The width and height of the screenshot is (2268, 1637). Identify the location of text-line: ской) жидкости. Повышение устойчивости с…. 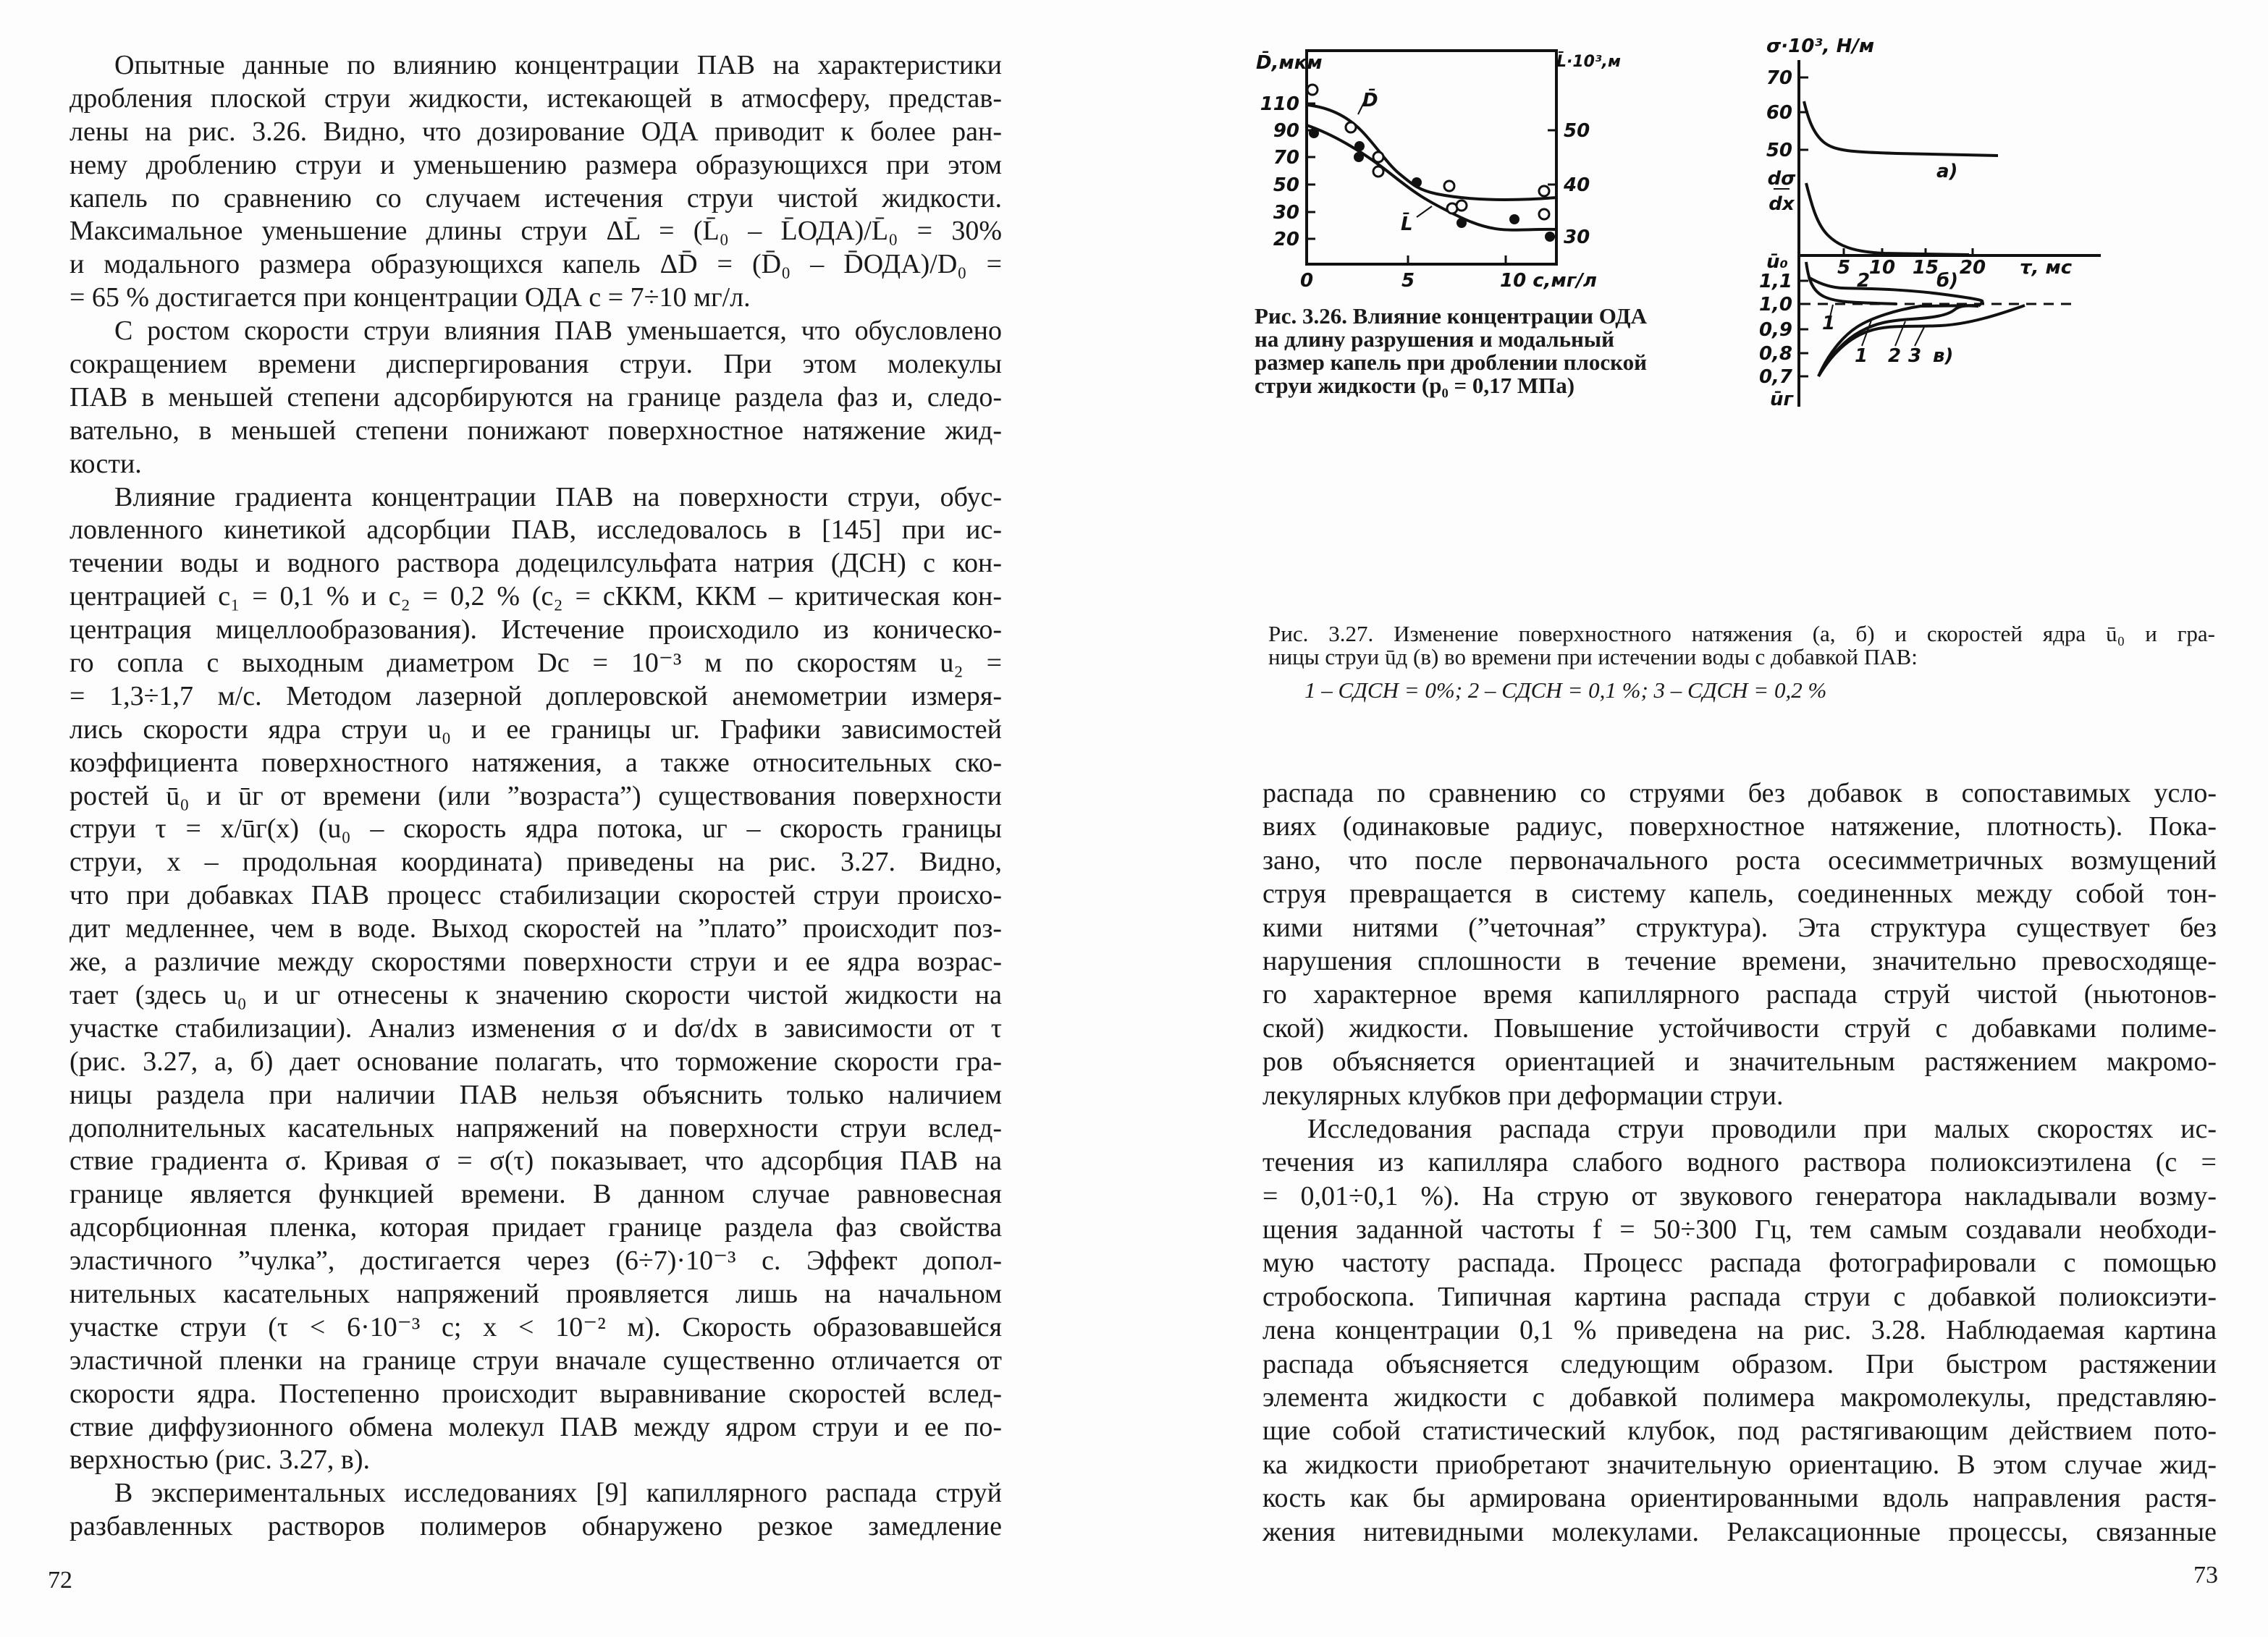
(1740, 1028).